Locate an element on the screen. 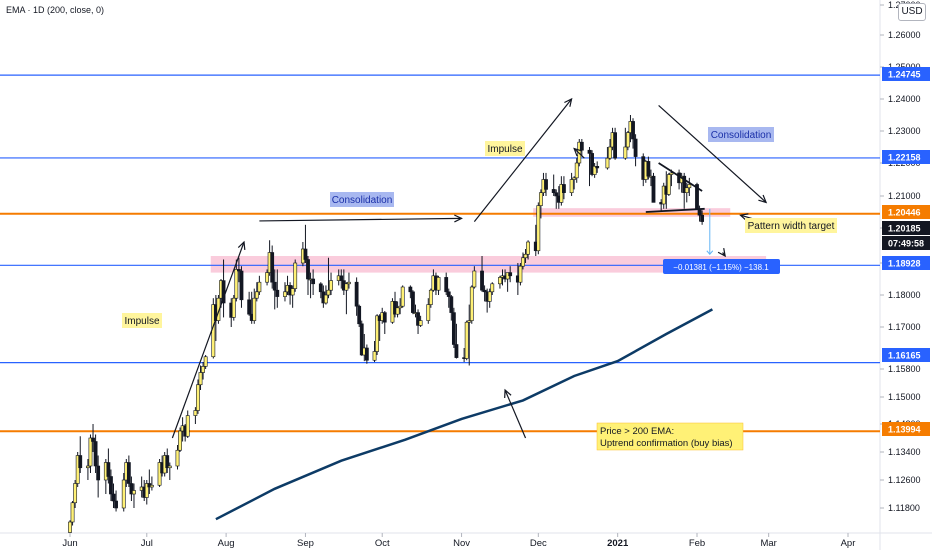 Image resolution: width=932 pixels, height=555 pixels. price-tick-label: 1.15000 is located at coordinates (904, 397).